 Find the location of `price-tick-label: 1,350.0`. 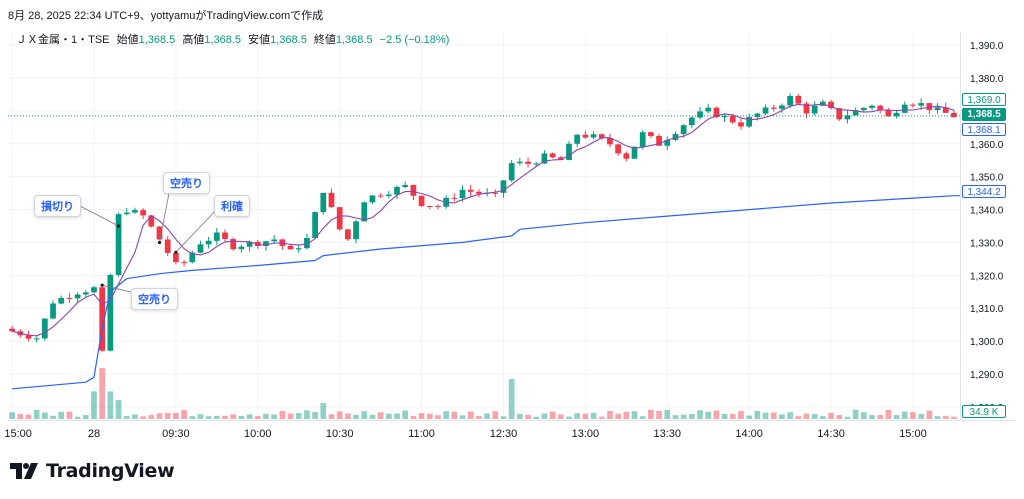

price-tick-label: 1,350.0 is located at coordinates (987, 178).